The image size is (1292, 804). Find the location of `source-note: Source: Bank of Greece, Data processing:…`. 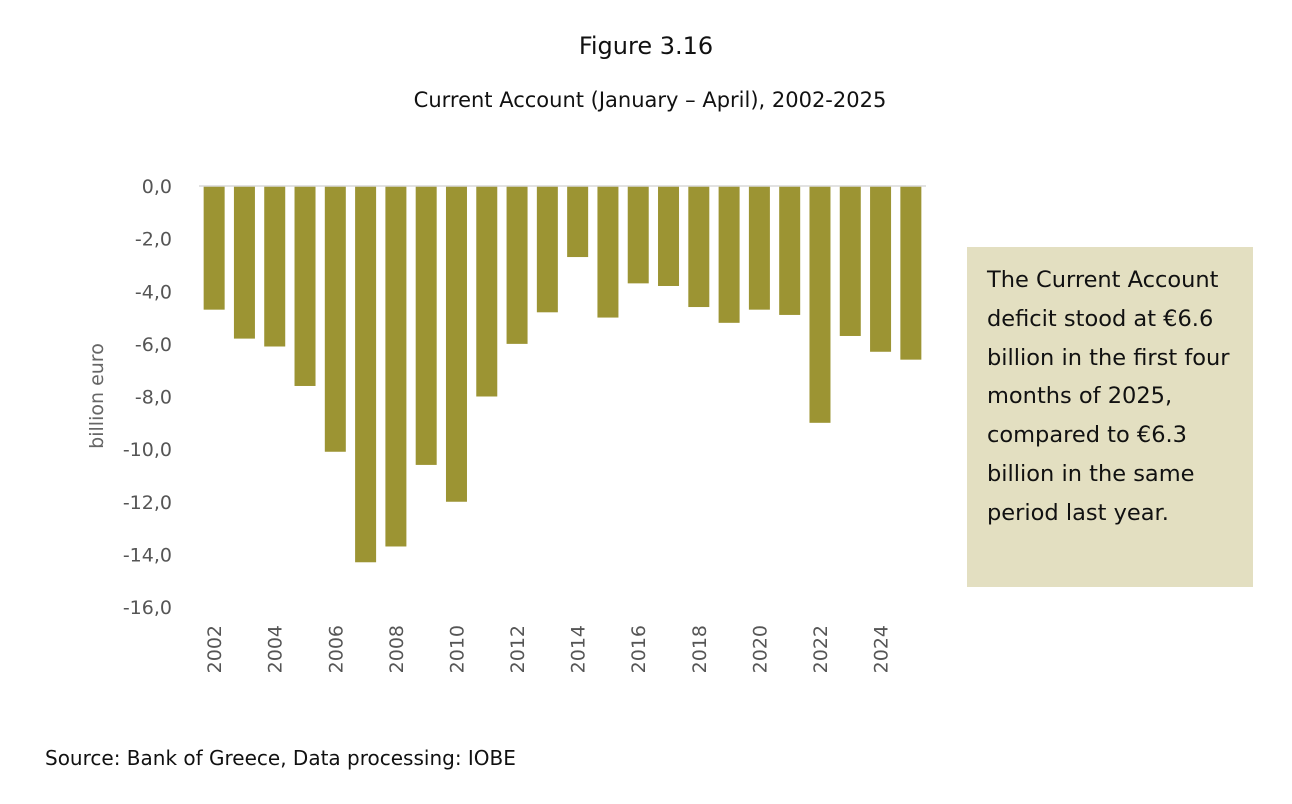

source-note: Source: Bank of Greece, Data processing:… is located at coordinates (280, 758).